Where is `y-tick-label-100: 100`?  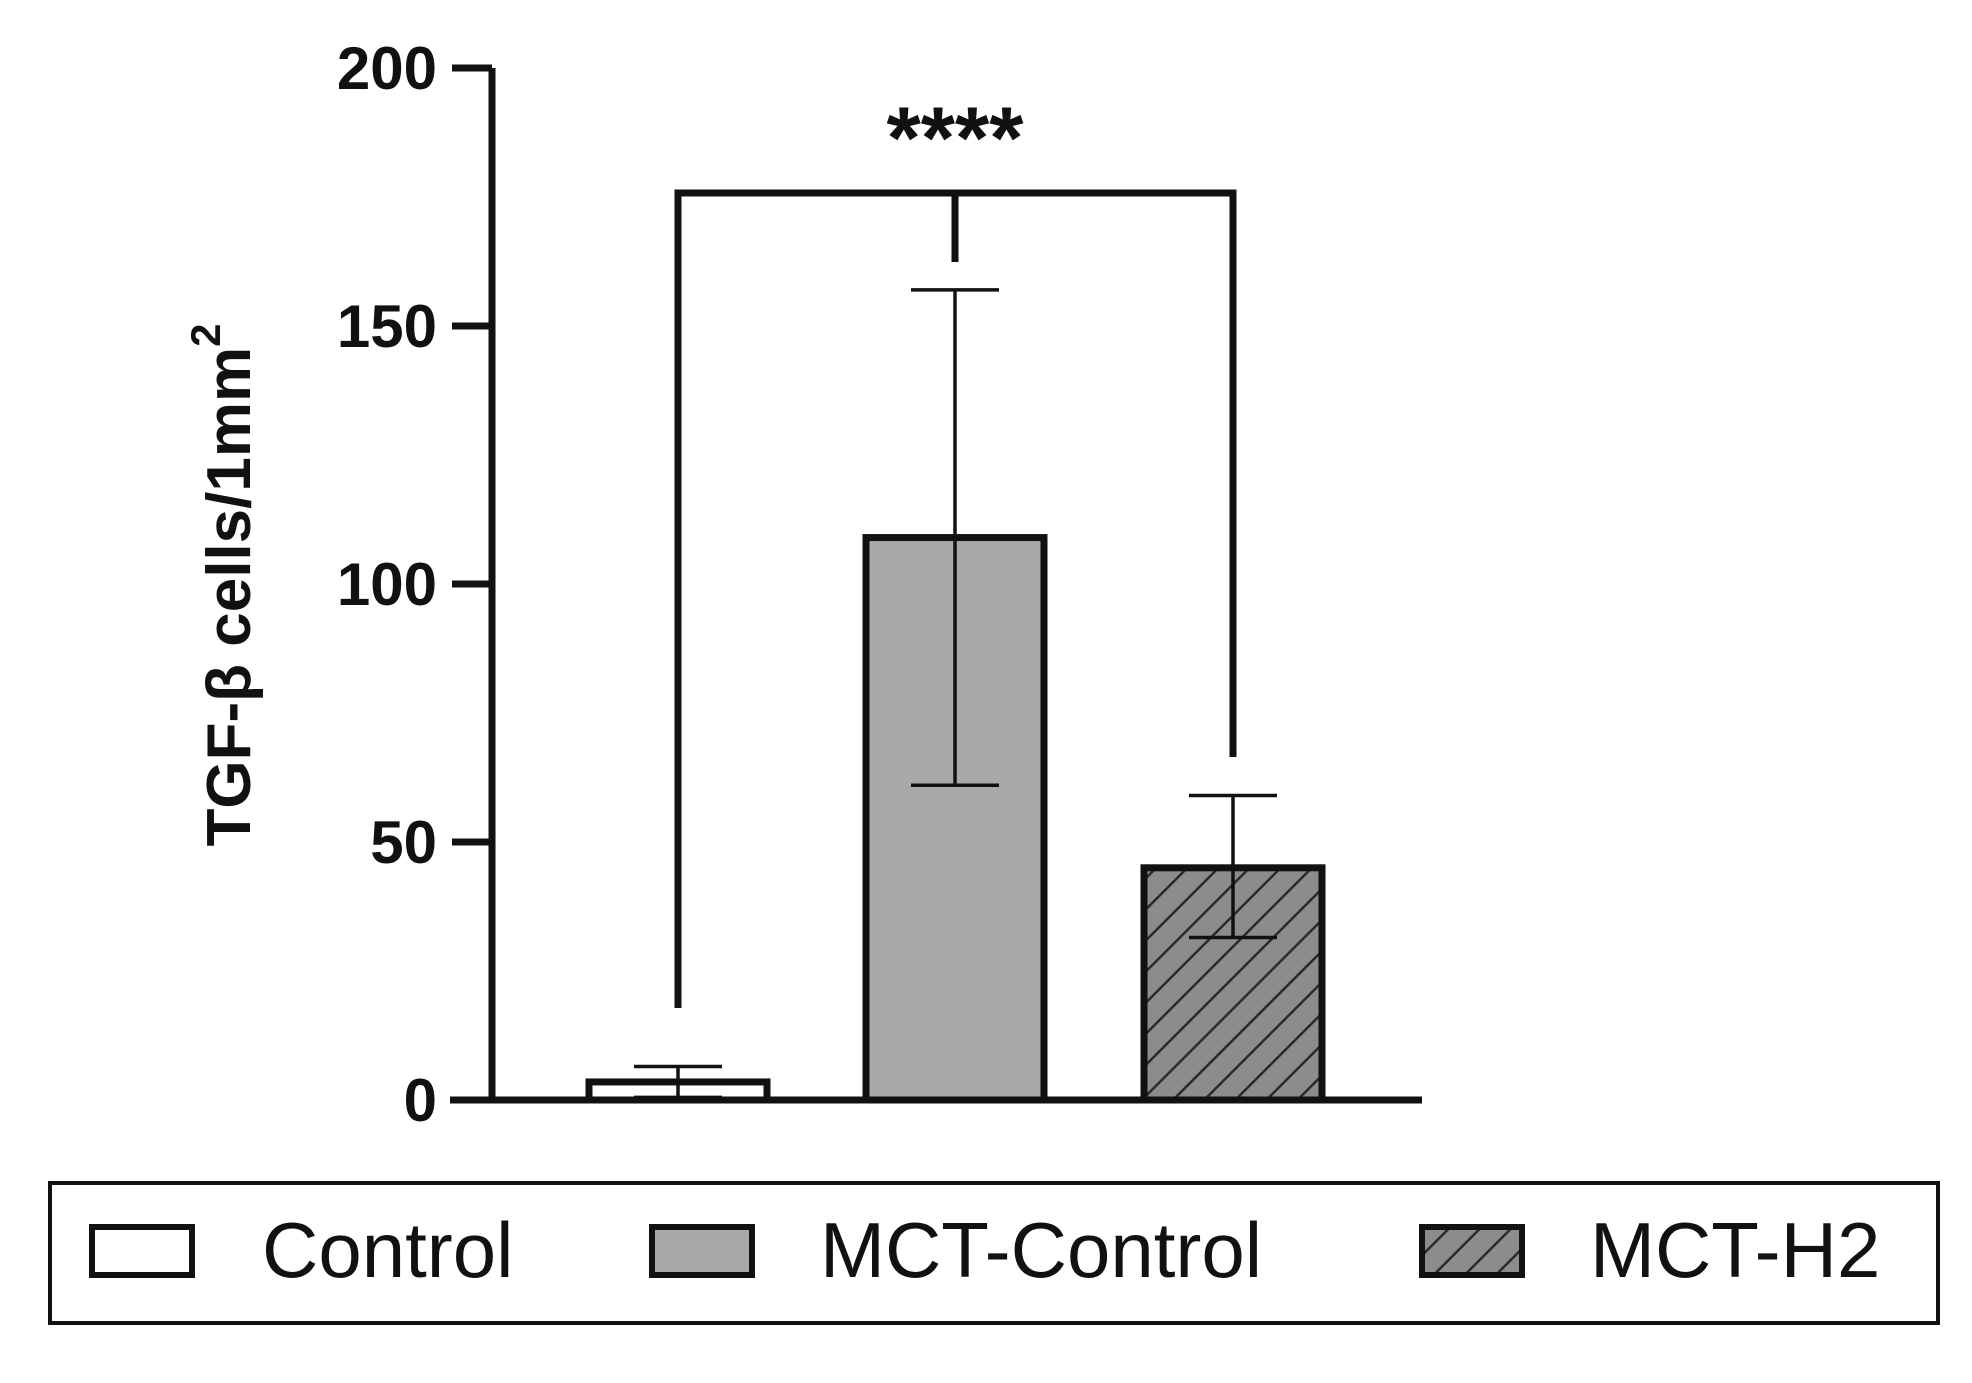
y-tick-label-100: 100 is located at coordinates (387, 584).